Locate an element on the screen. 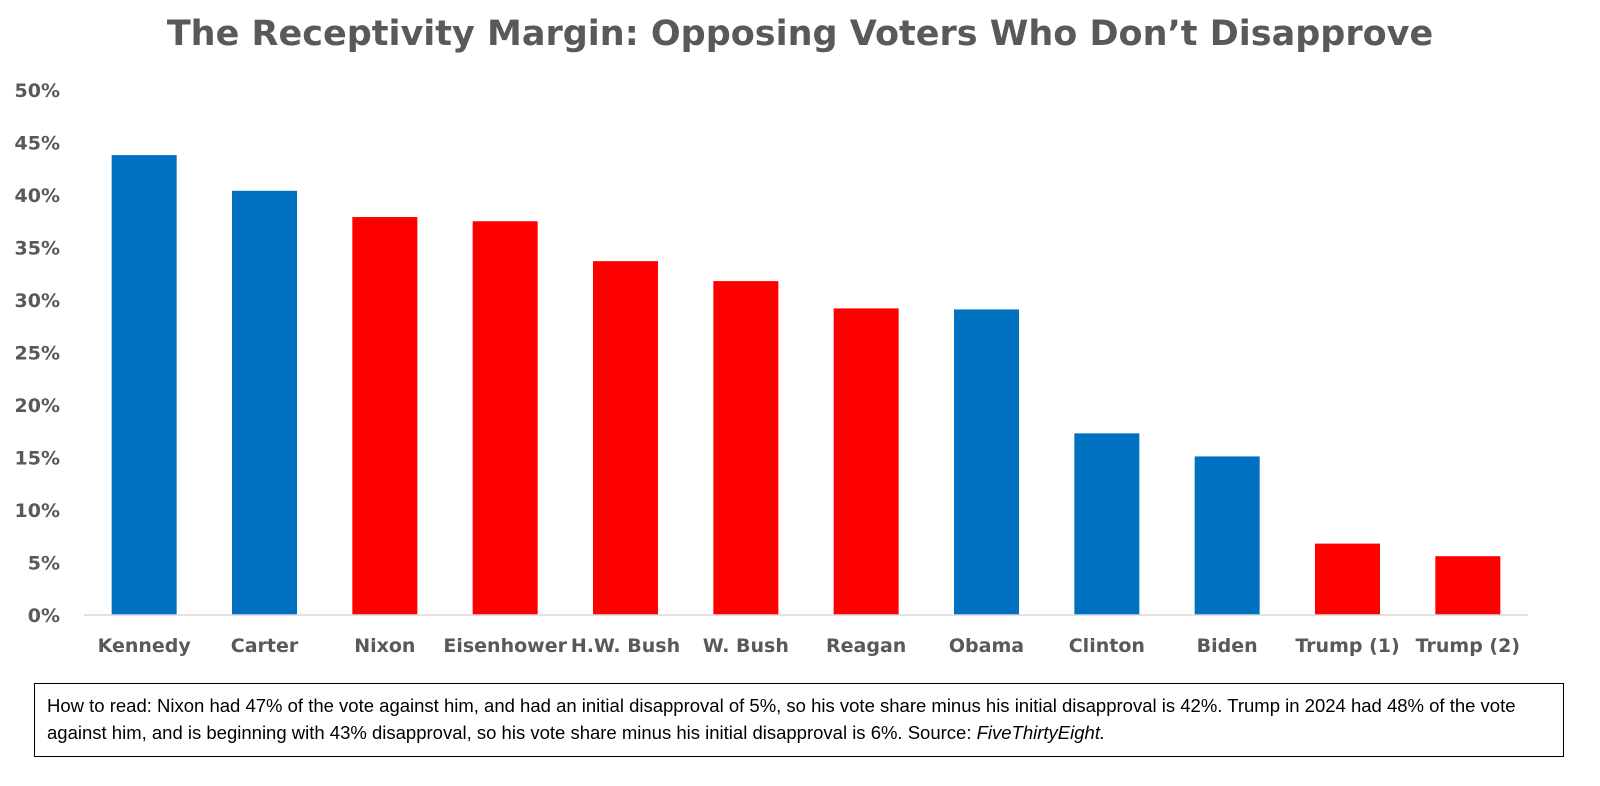 Image resolution: width=1600 pixels, height=786 pixels. bar-reagan is located at coordinates (866, 461).